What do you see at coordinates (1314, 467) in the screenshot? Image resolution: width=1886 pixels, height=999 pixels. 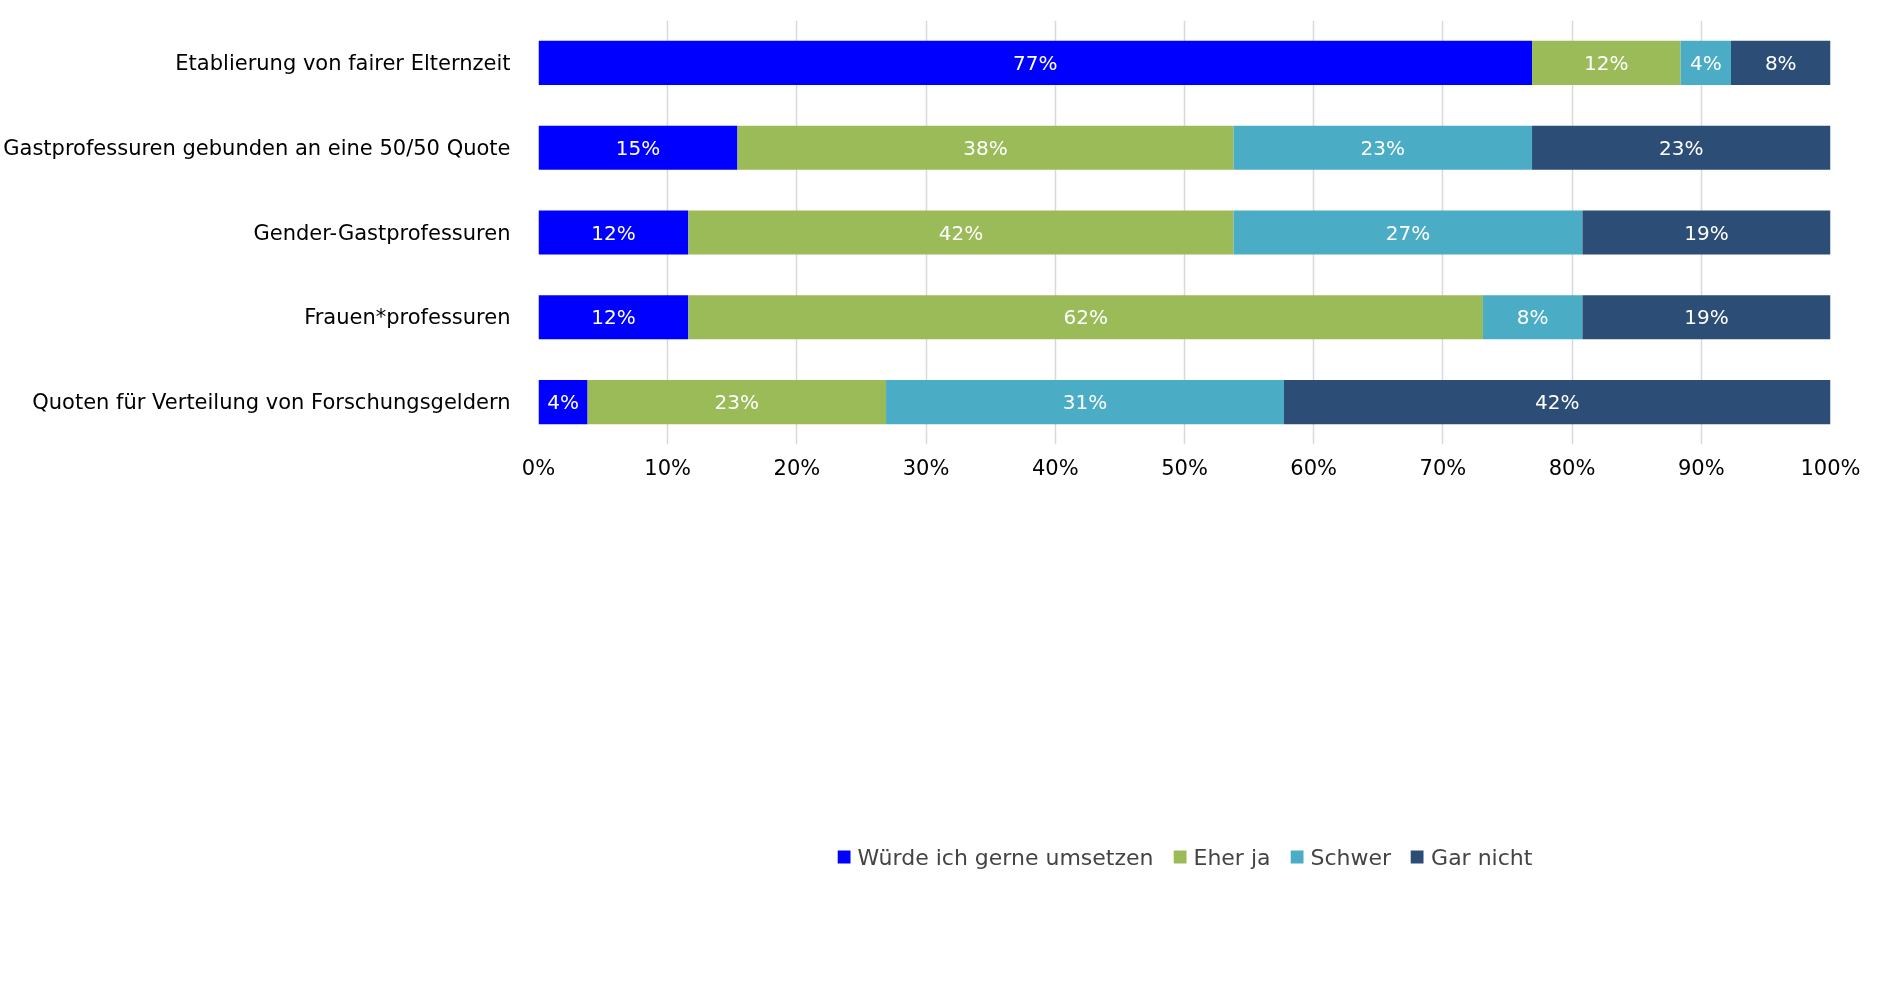 I see `x-tick-label: 60%` at bounding box center [1314, 467].